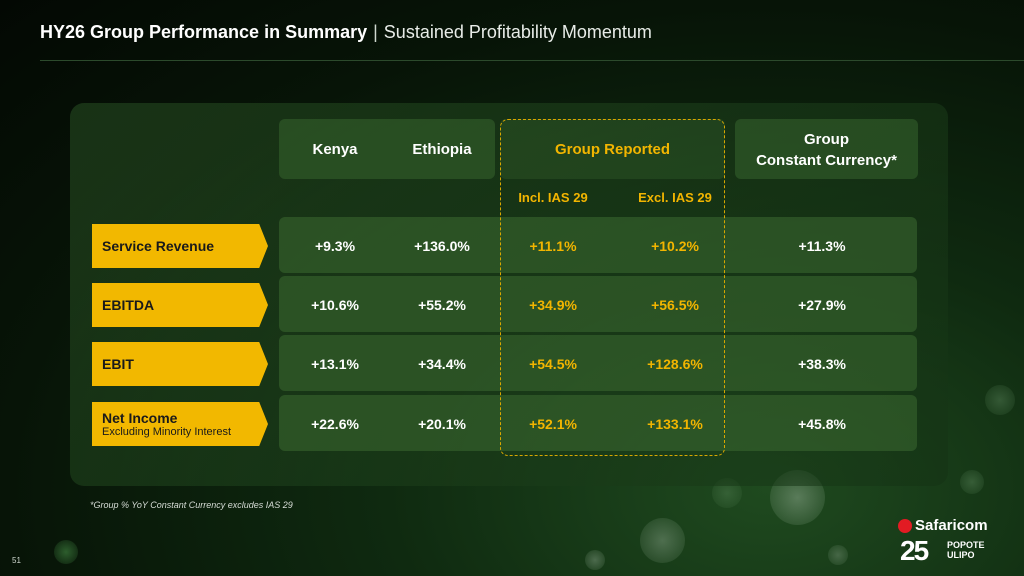 The width and height of the screenshot is (1024, 576). Describe the element at coordinates (951, 525) in the screenshot. I see `logo-brand: Safaricom` at that location.